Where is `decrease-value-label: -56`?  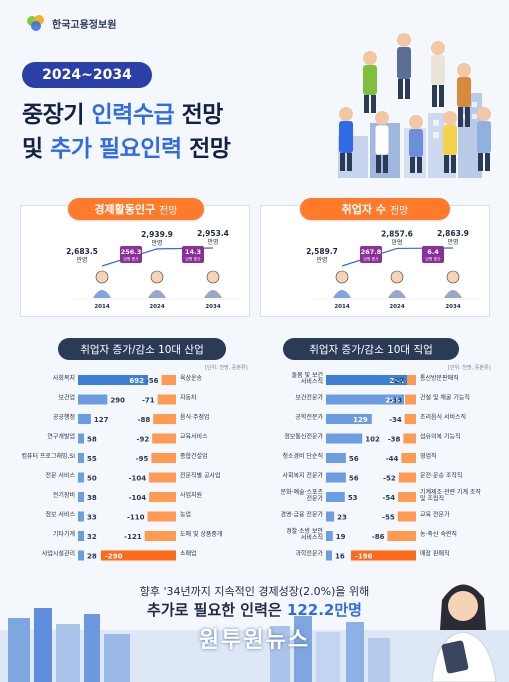 decrease-value-label: -56 is located at coordinates (152, 381).